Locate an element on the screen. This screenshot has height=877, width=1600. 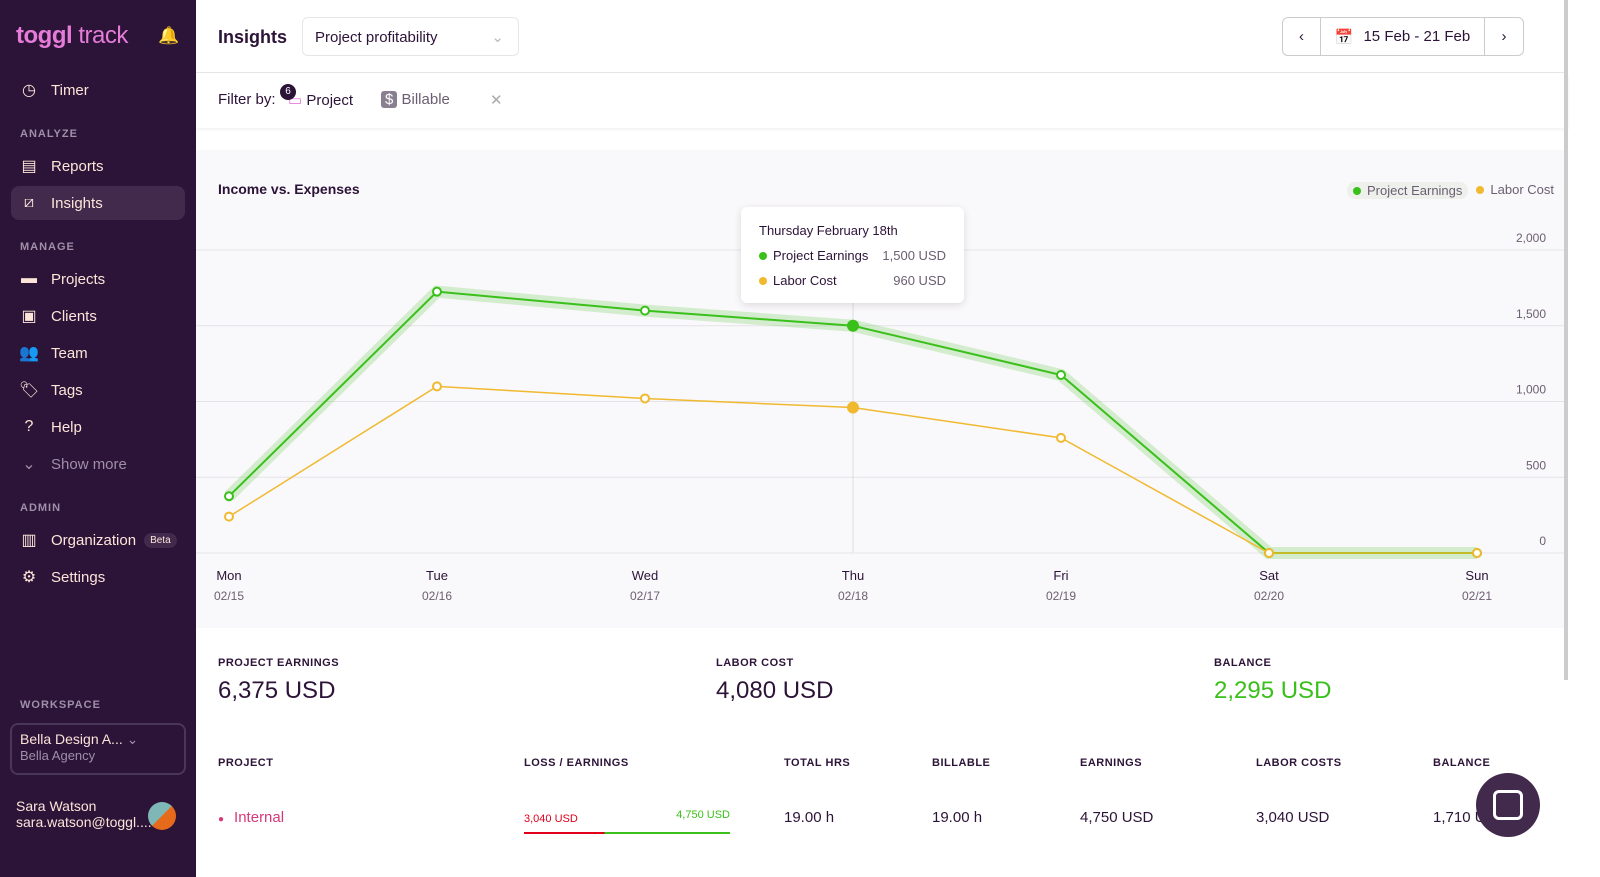
loss-earnings-bar: 3,040 USD 4,750 USD is located at coordinates (627, 821).